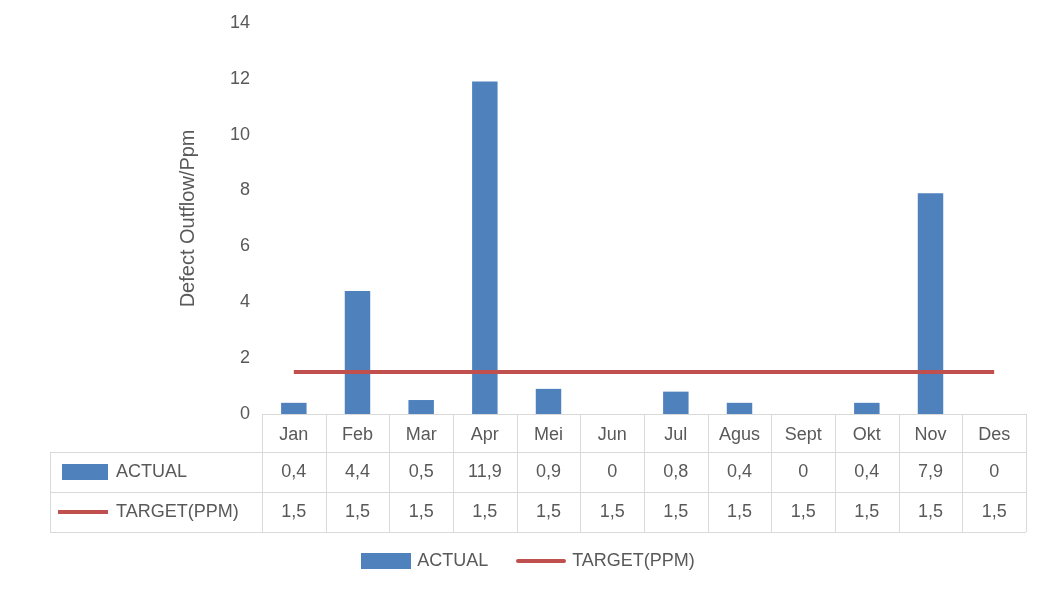 The image size is (1056, 594). Describe the element at coordinates (186, 218) in the screenshot. I see `y-axis-title: Defect Outflow/Ppm` at that location.